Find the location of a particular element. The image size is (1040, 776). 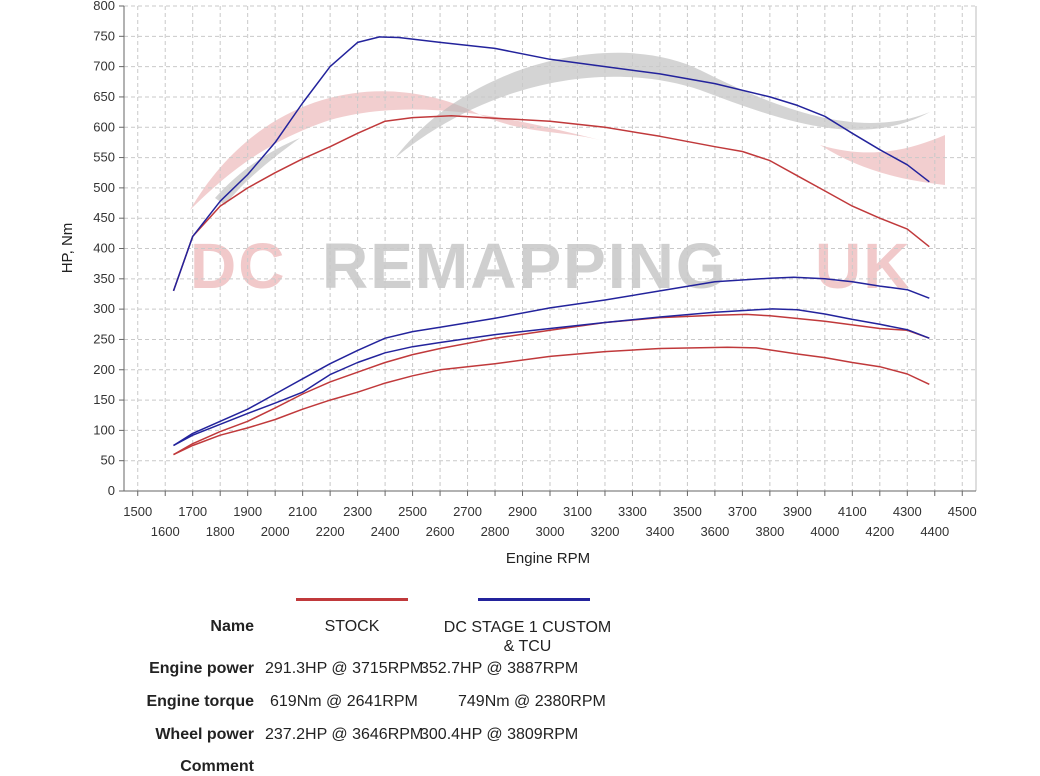

y-tick-label: 400 is located at coordinates (104, 248).